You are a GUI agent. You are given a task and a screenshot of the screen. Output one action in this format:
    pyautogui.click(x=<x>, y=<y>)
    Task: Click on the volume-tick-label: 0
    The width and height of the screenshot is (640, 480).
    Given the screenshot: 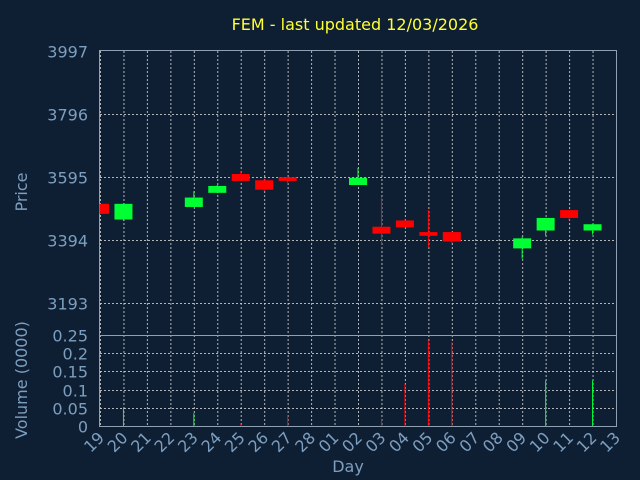 What is the action you would take?
    pyautogui.click(x=83, y=427)
    